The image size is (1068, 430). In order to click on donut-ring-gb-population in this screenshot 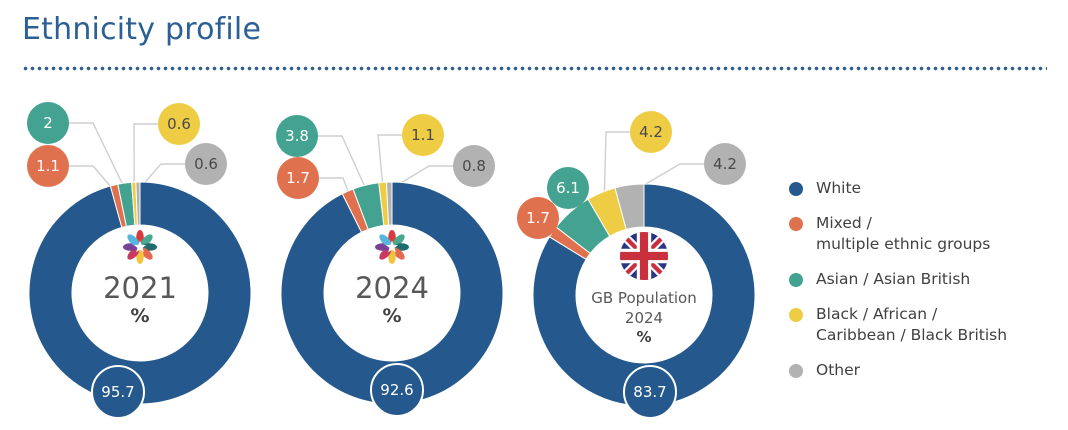, I will do `click(644, 269)`.